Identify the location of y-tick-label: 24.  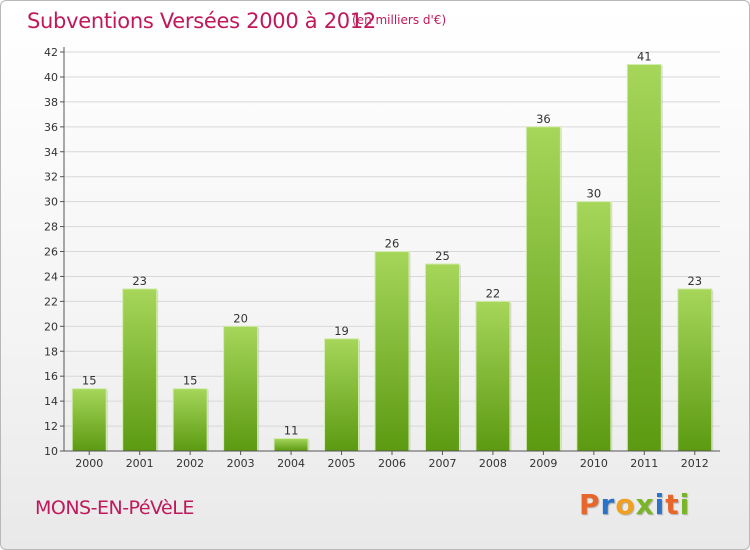
(51, 276).